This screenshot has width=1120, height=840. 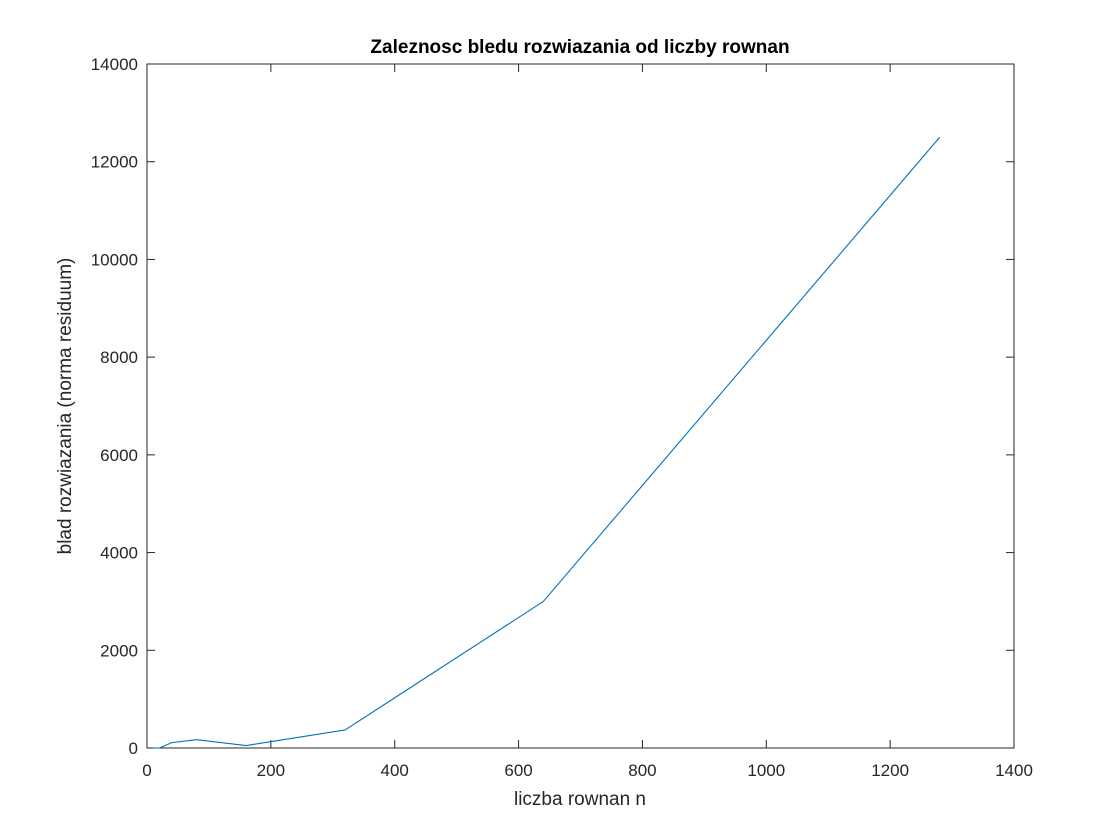 What do you see at coordinates (580, 799) in the screenshot?
I see `x-axis-label: liczba rownan n` at bounding box center [580, 799].